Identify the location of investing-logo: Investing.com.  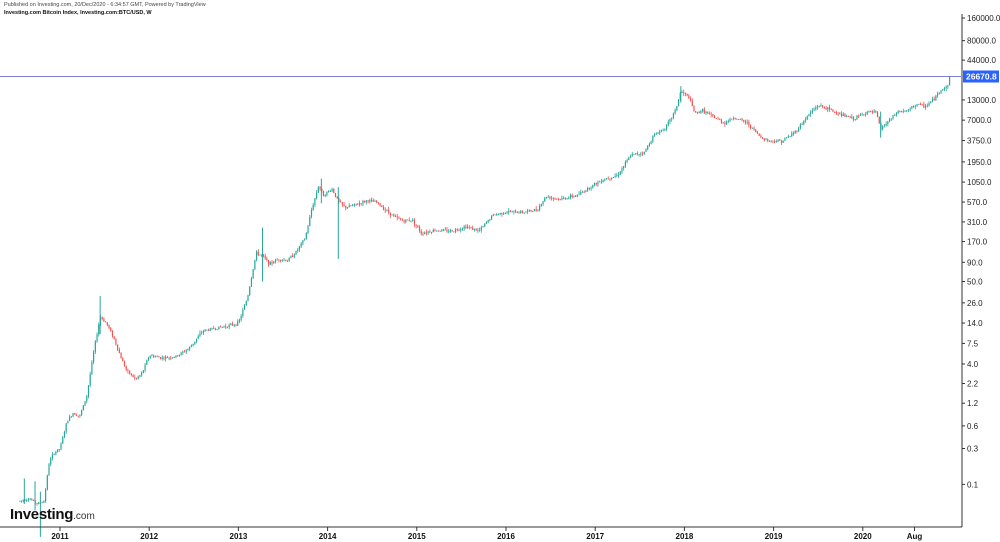
(52, 515).